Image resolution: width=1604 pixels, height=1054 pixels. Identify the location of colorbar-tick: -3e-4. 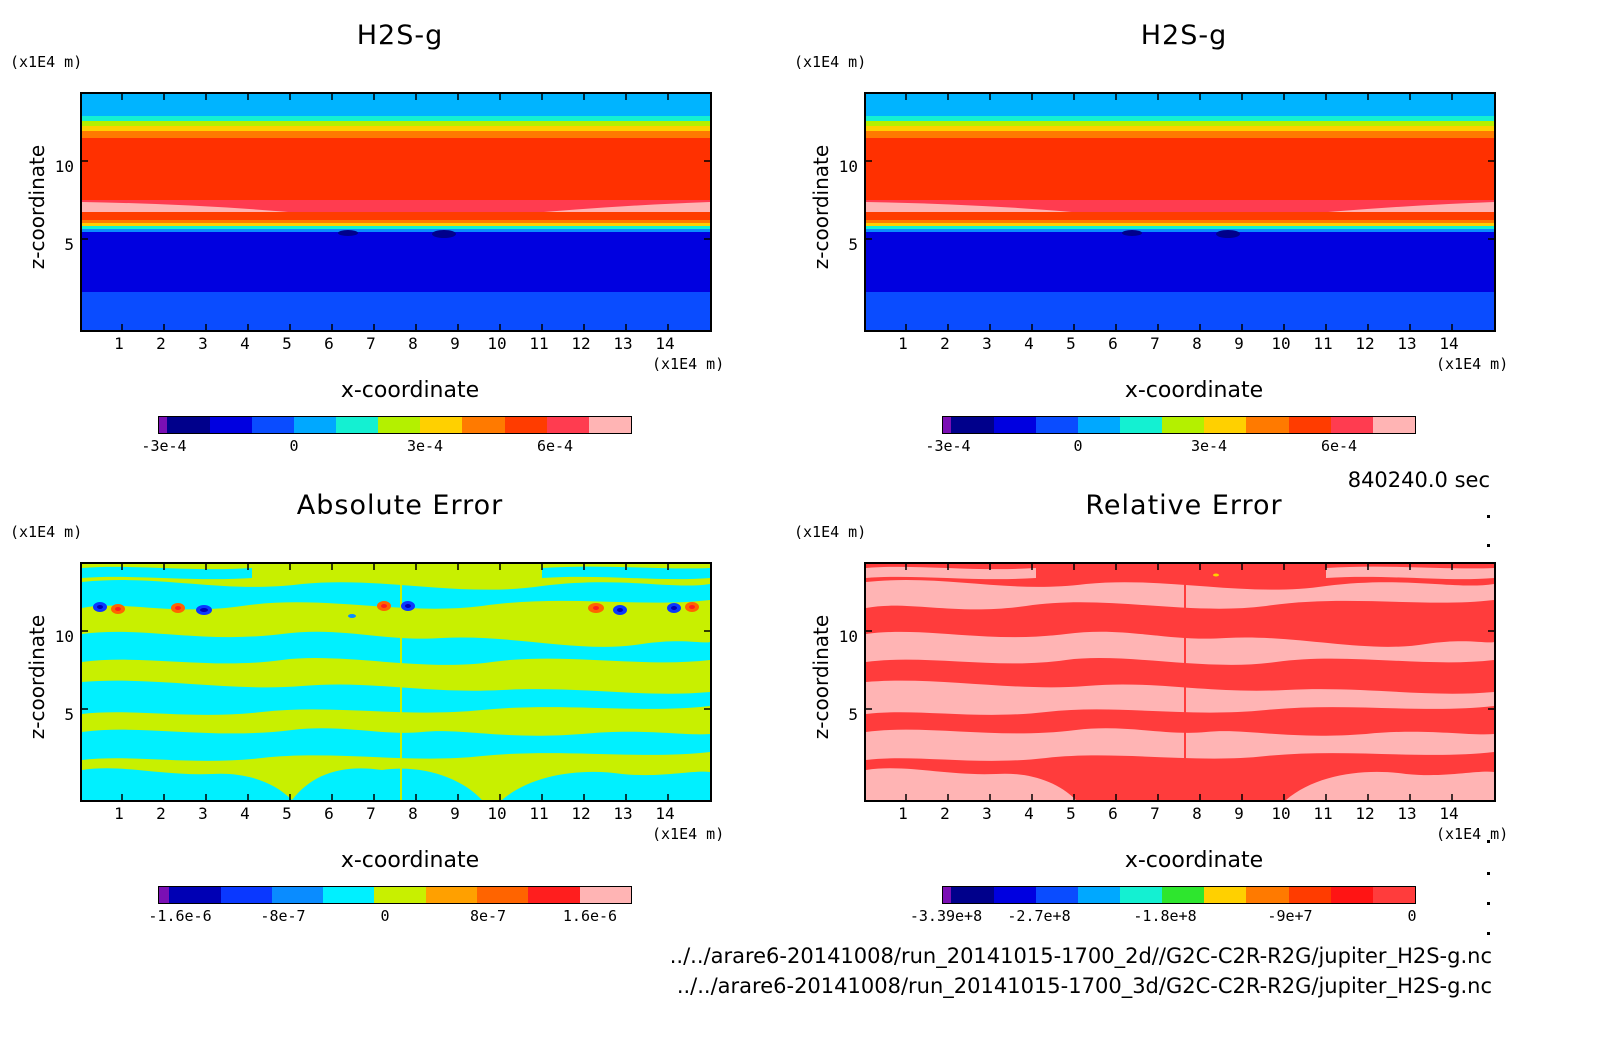
(164, 446).